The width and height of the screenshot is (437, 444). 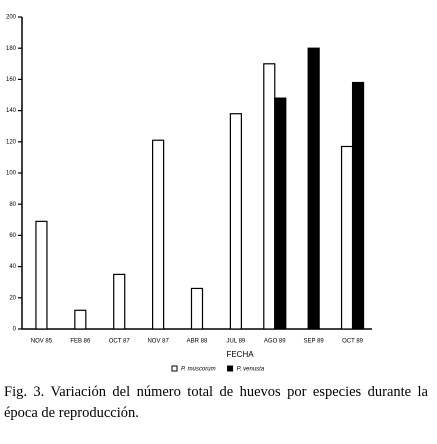 What do you see at coordinates (15, 330) in the screenshot?
I see `y-tick-label: 0` at bounding box center [15, 330].